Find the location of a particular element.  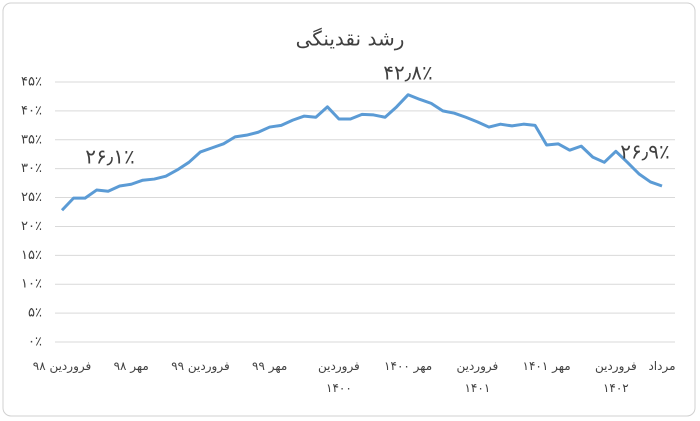

y-tick-label: ۴۰٪ is located at coordinates (31, 110).